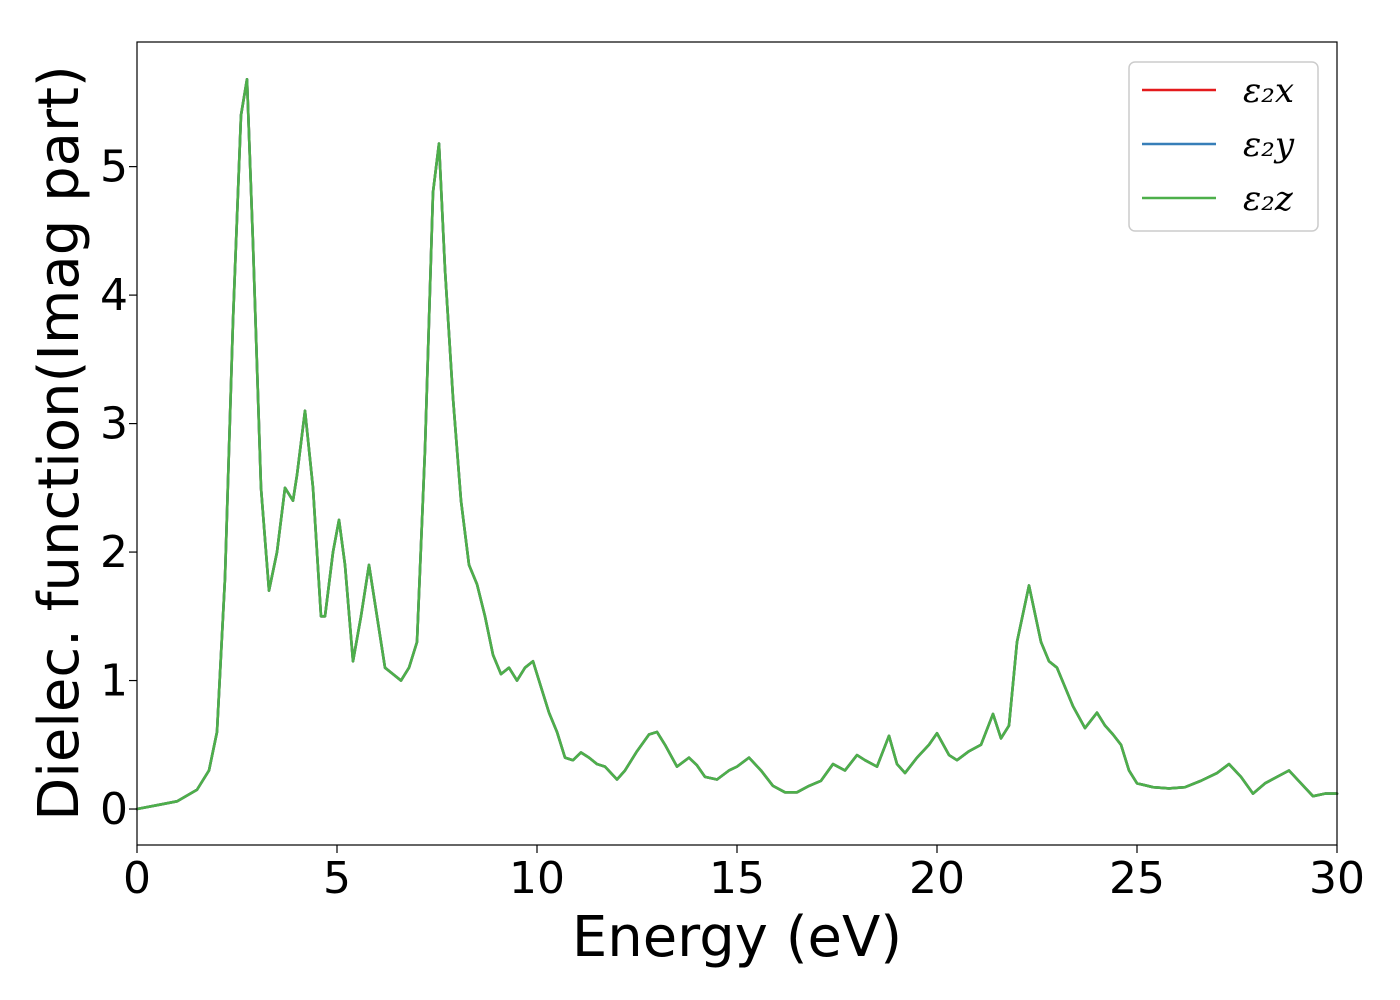 This screenshot has width=1400, height=1000. I want to click on x-axis-title: Energy (eV), so click(737, 937).